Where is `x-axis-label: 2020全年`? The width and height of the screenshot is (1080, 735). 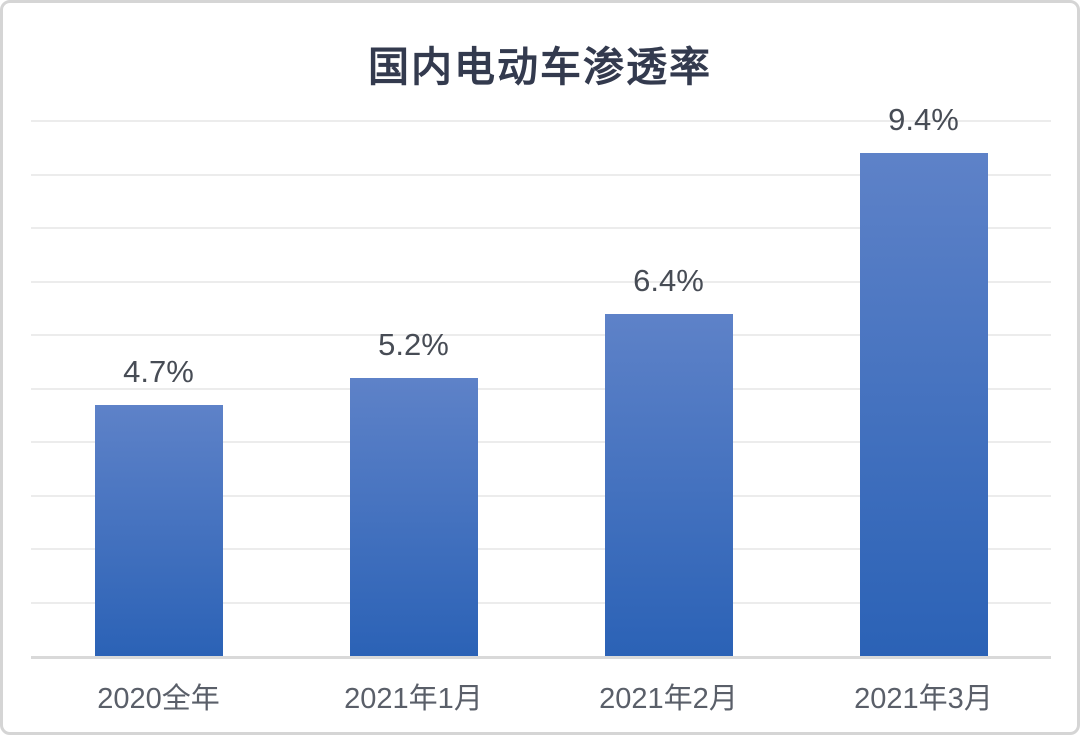 x-axis-label: 2020全年 is located at coordinates (158, 699).